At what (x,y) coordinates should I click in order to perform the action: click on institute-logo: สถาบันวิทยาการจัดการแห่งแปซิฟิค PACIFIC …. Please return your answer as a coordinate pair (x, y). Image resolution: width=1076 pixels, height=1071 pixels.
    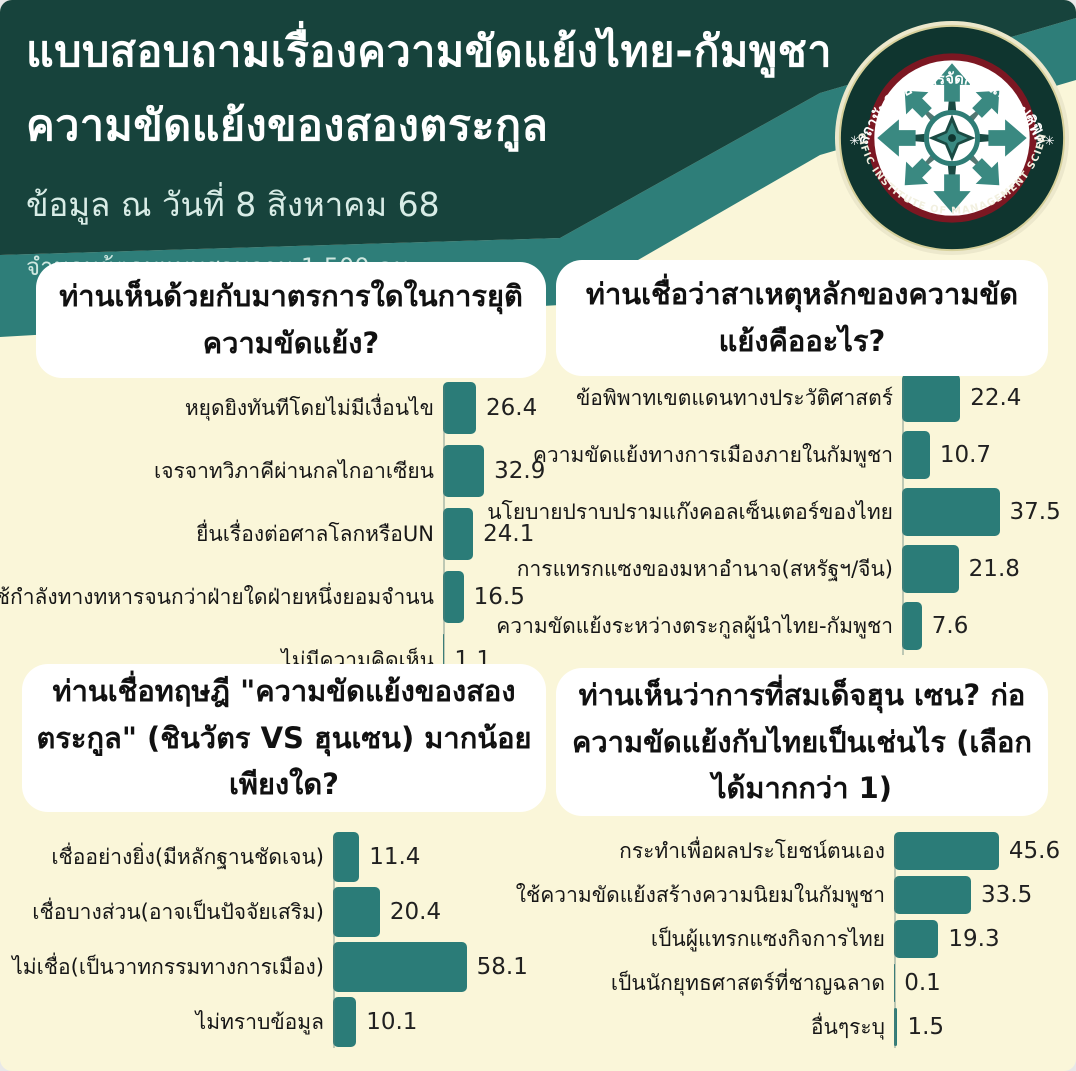
    Looking at the image, I should click on (952, 138).